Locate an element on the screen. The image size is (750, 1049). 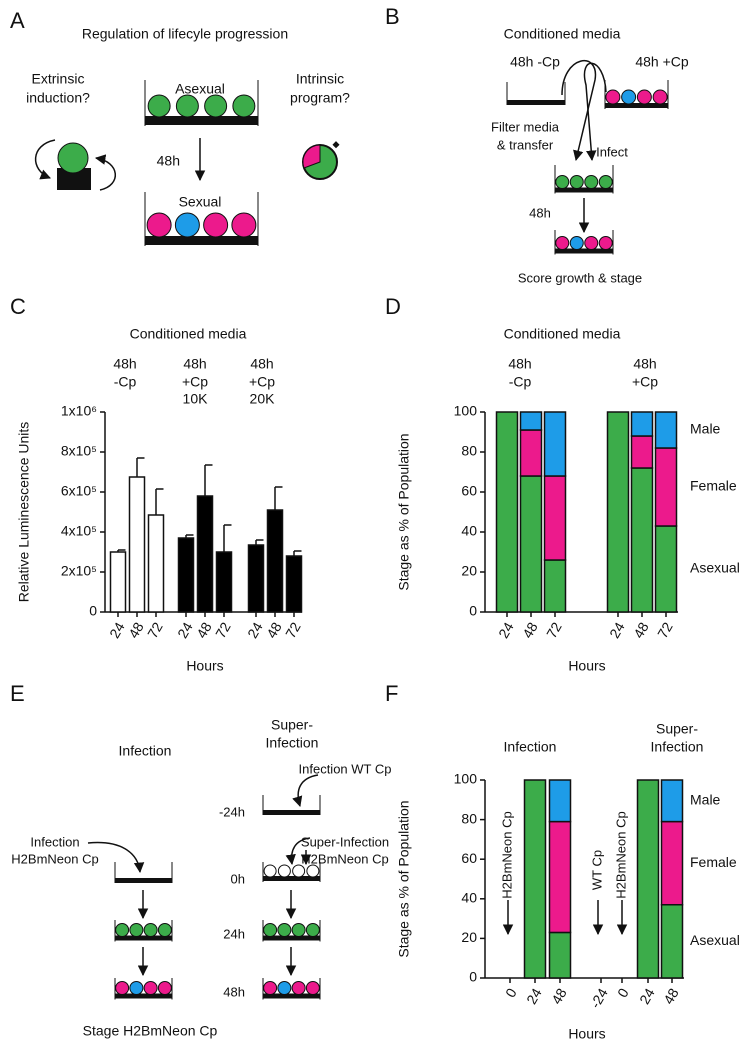
panel-title: Conditioned media is located at coordinates (562, 34).